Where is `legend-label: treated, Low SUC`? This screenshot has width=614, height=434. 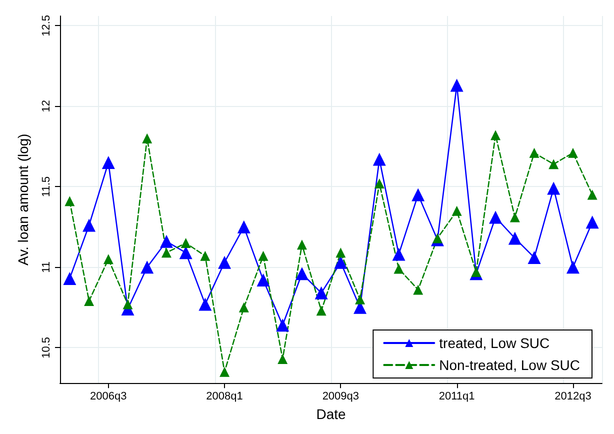
legend-label: treated, Low SUC is located at coordinates (494, 343).